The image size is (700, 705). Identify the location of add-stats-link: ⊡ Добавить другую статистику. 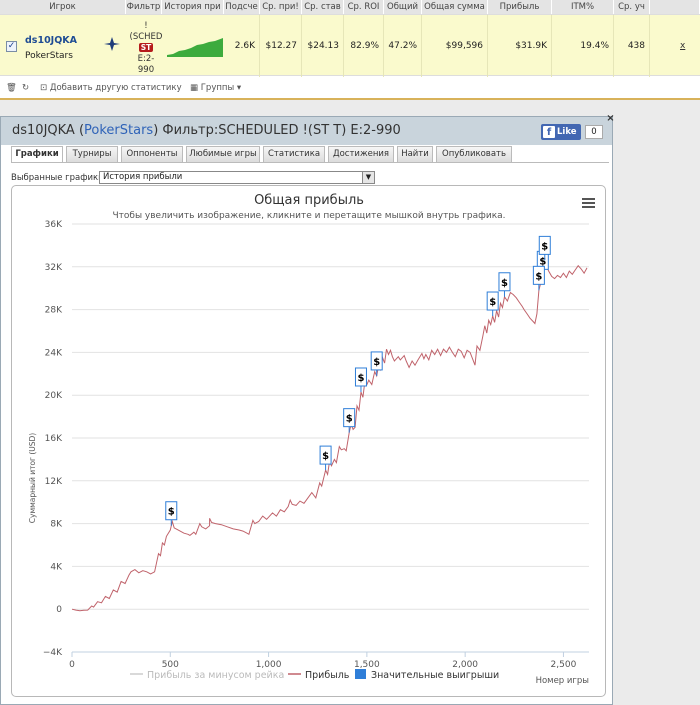
(111, 88).